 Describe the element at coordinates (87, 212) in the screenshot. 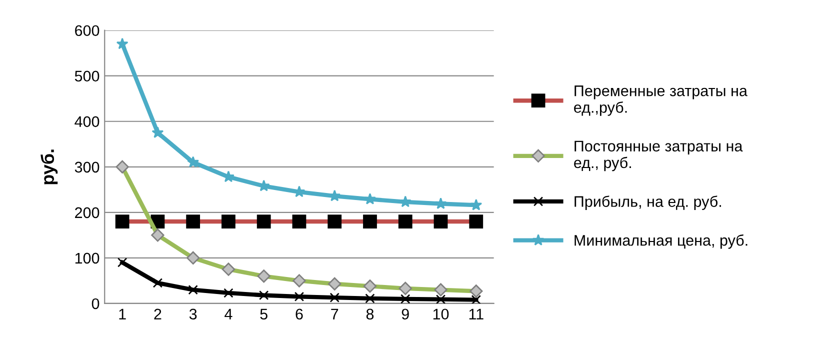

I see `y-tick-label: 200` at that location.